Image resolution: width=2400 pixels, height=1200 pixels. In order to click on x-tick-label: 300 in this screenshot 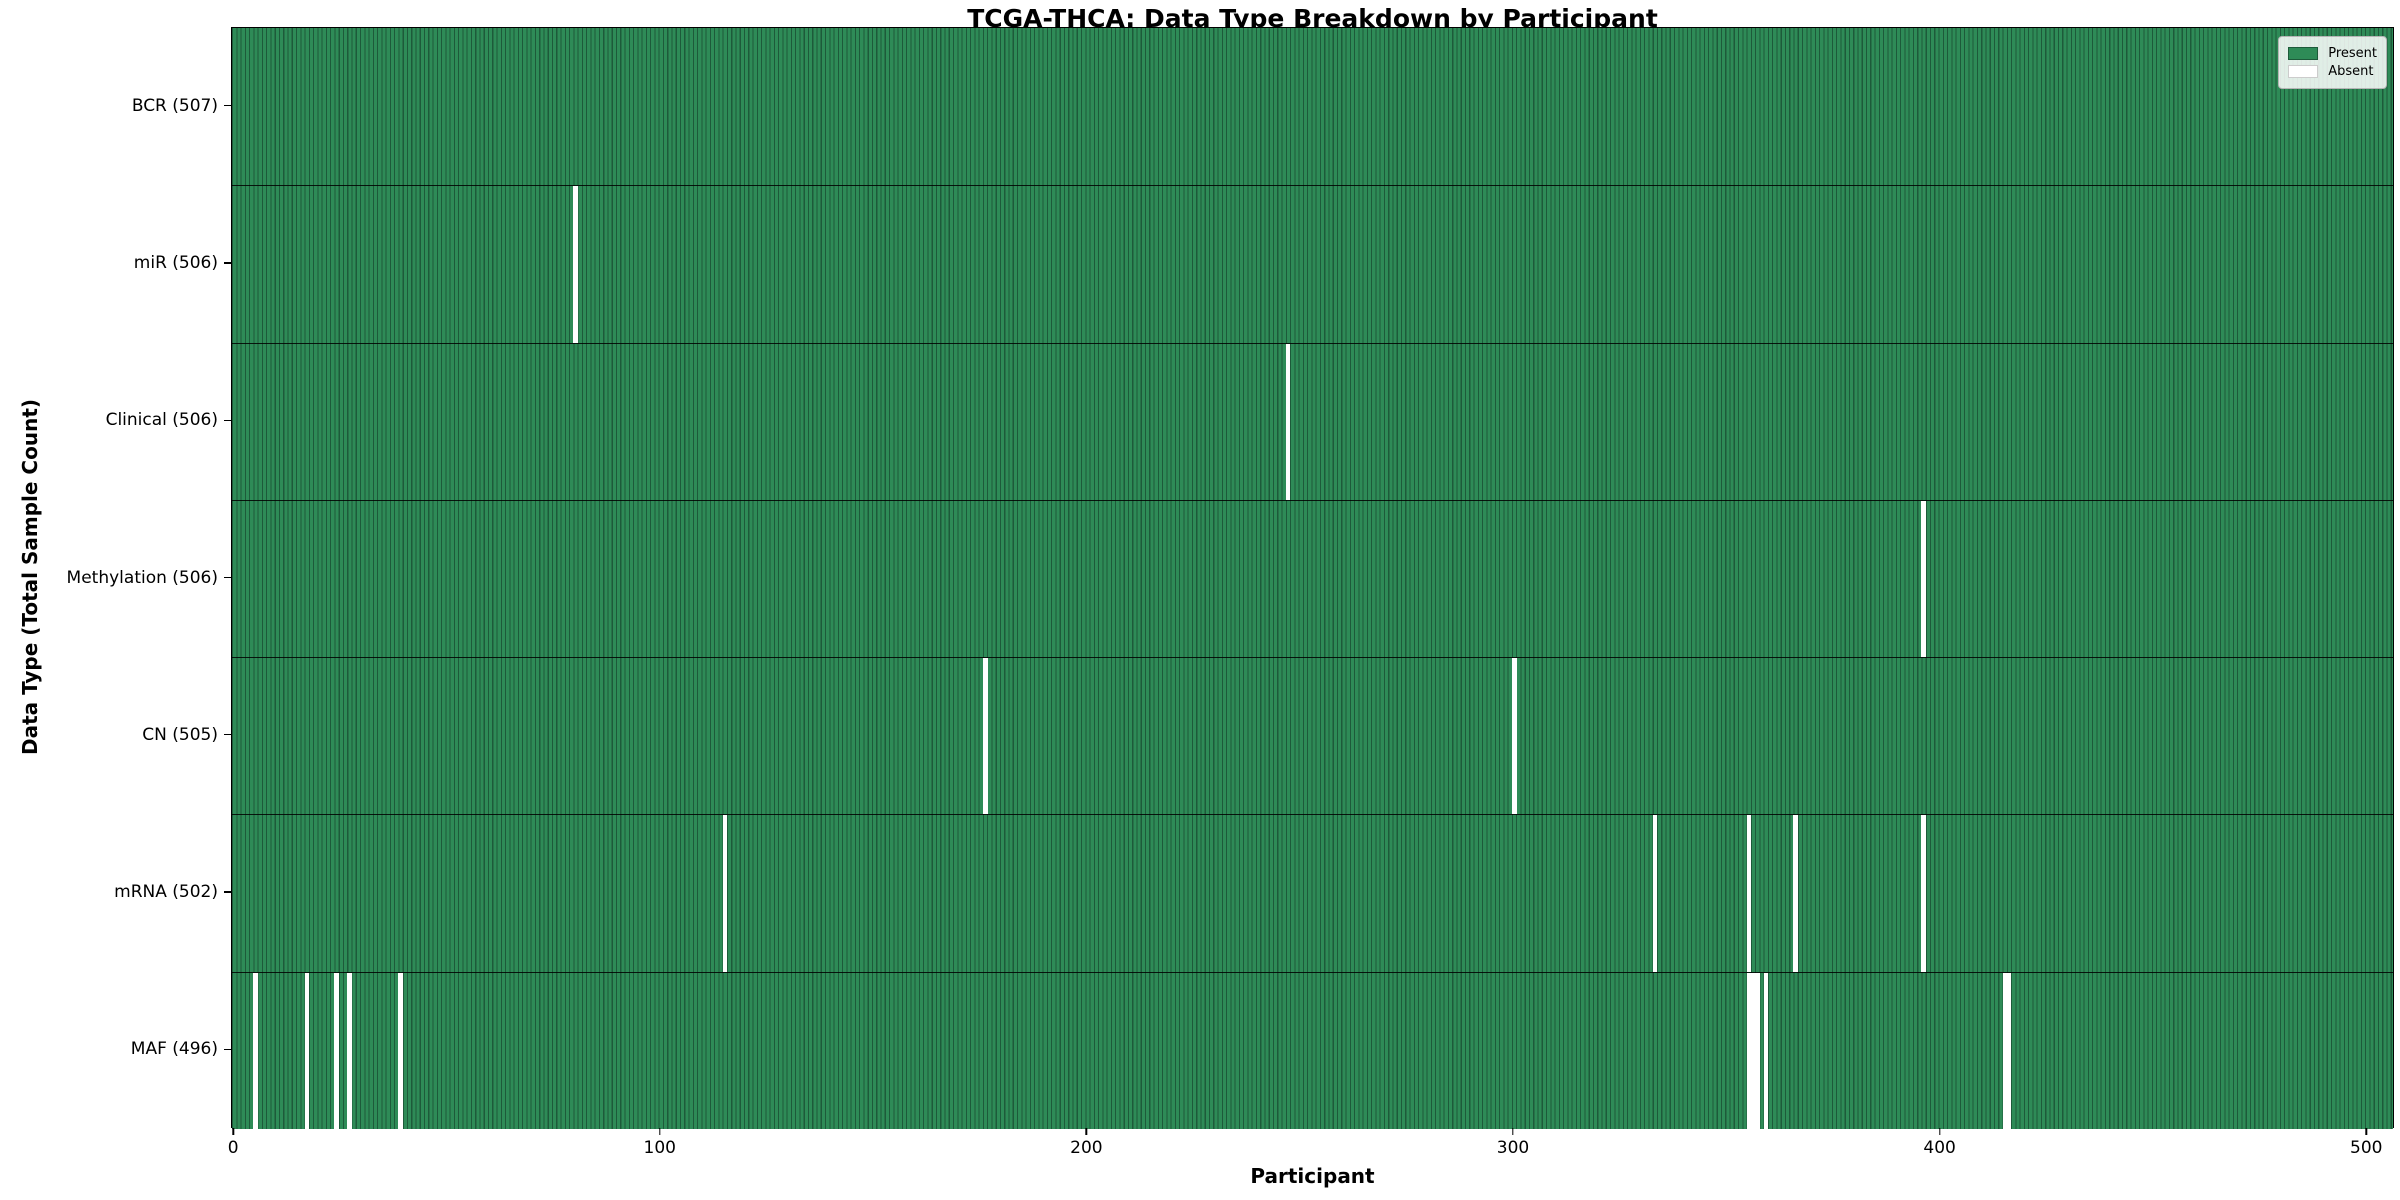, I will do `click(1513, 1148)`.